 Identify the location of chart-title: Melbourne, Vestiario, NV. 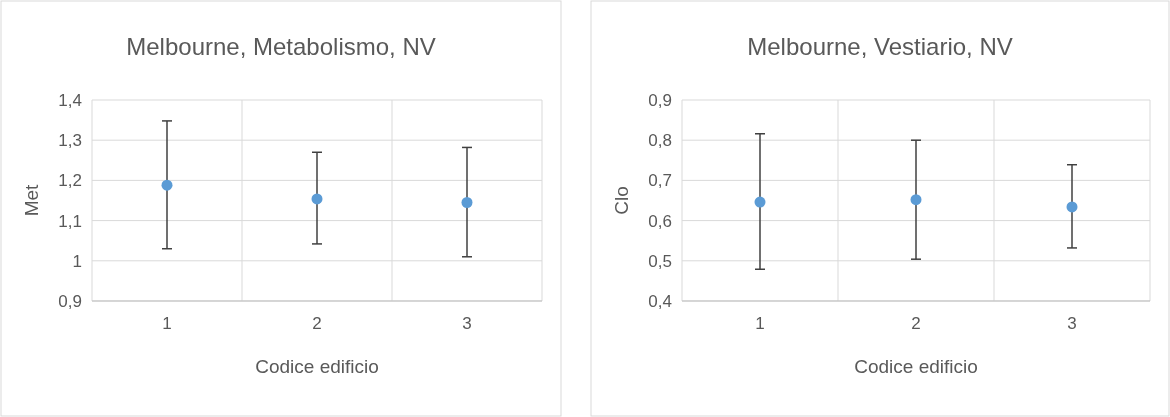
(880, 46).